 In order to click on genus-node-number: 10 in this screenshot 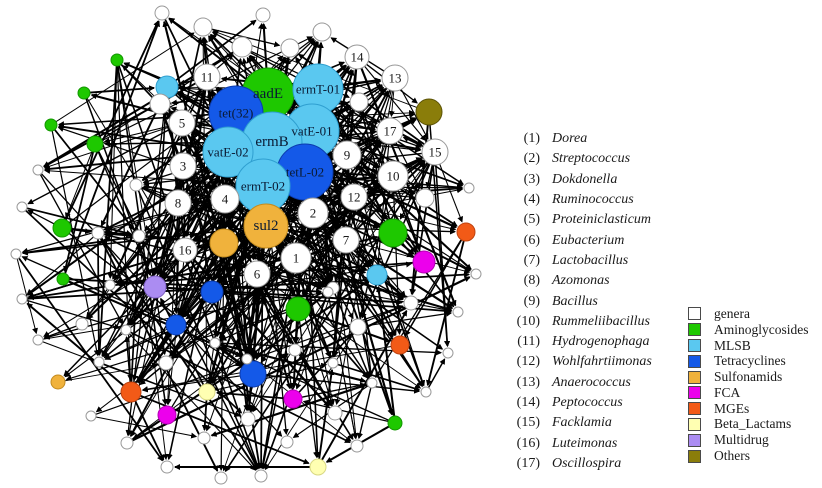, I will do `click(393, 176)`.